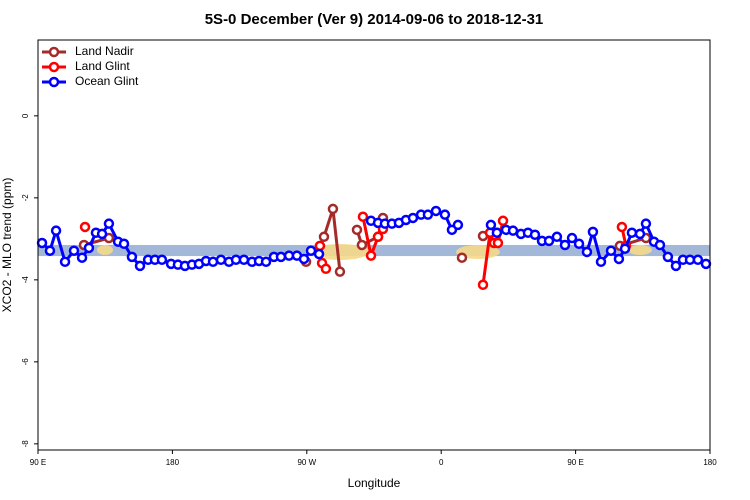  I want to click on legend-label: Land Glint, so click(102, 66).